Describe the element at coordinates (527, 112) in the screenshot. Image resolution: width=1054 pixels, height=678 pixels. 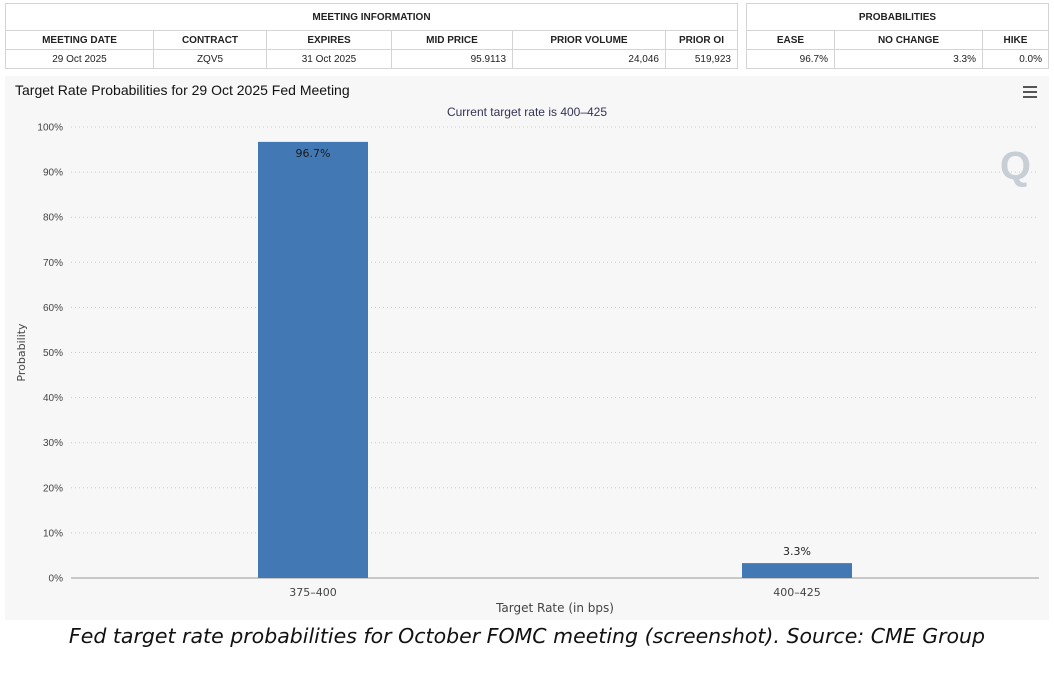
I see `chart-subtitle: Current target rate is 400–425` at that location.